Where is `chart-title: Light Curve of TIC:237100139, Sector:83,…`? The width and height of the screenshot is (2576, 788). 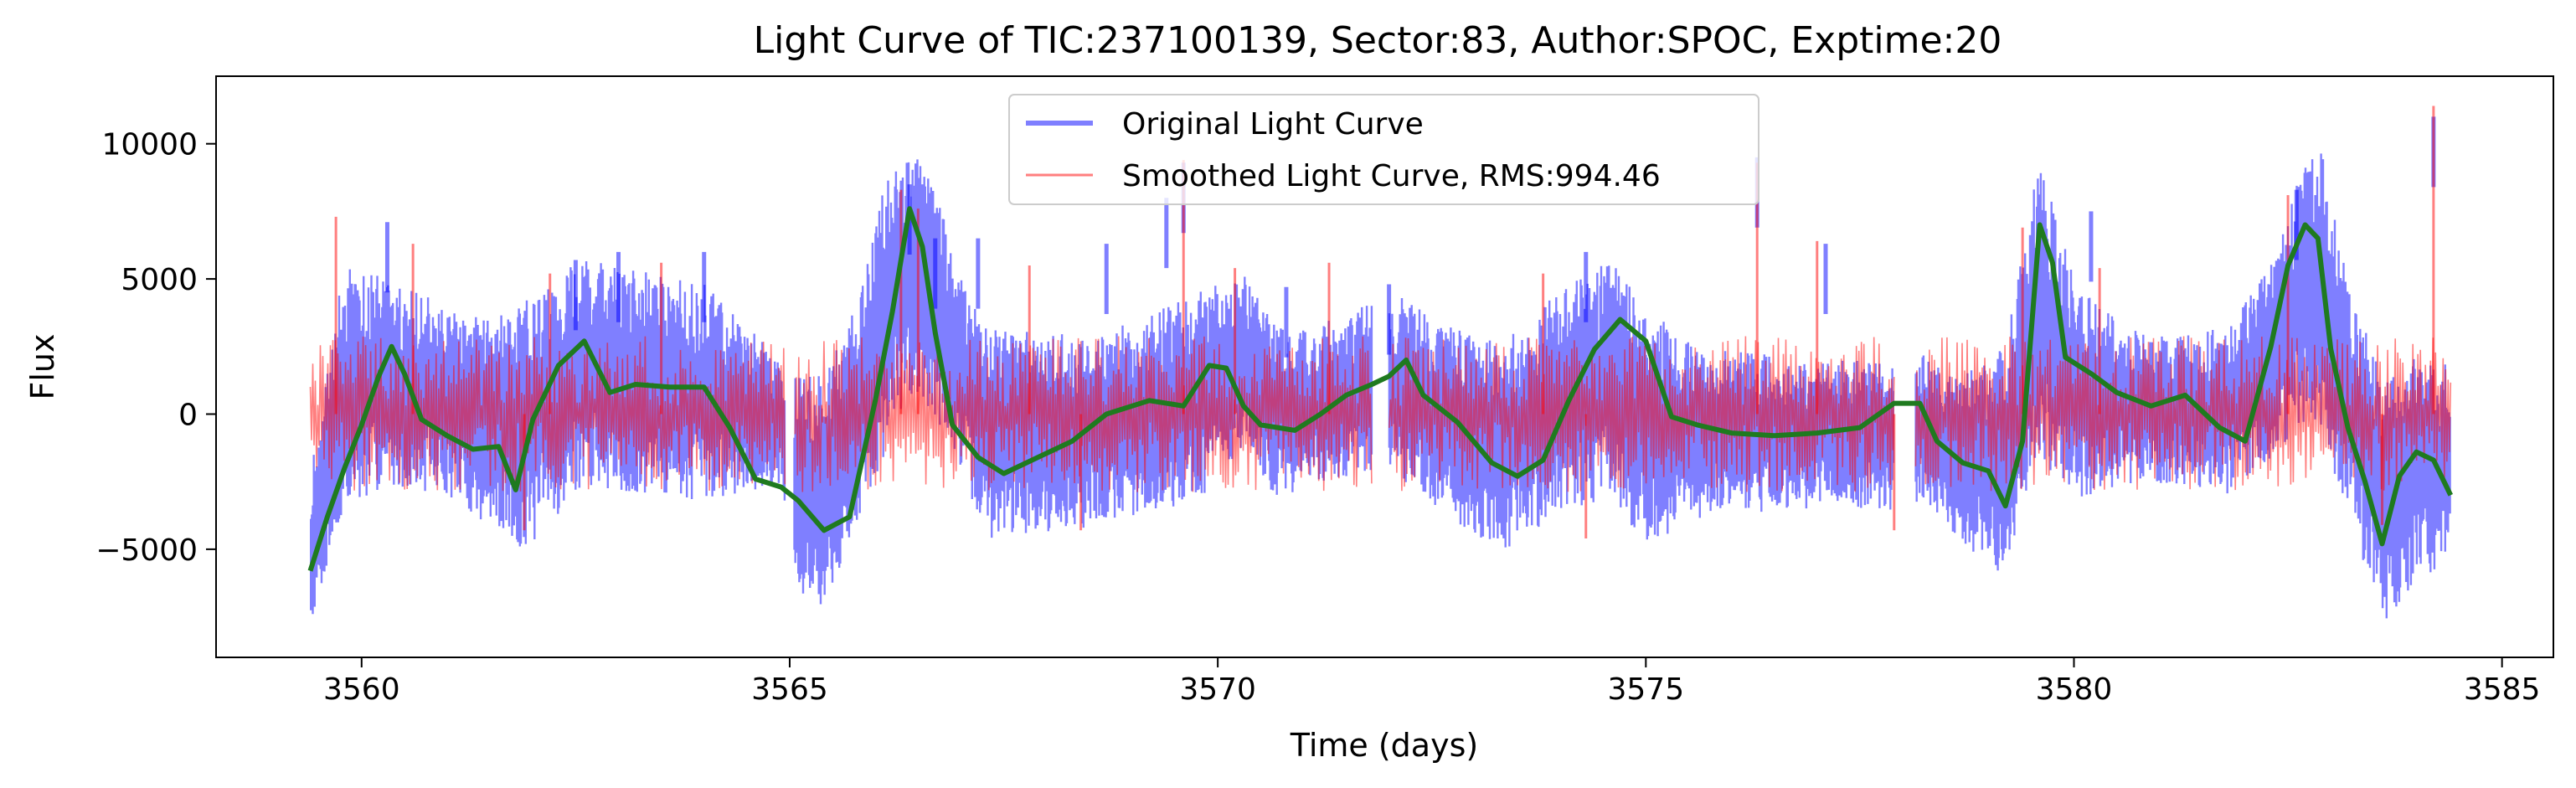 chart-title: Light Curve of TIC:237100139, Sector:83,… is located at coordinates (1378, 40).